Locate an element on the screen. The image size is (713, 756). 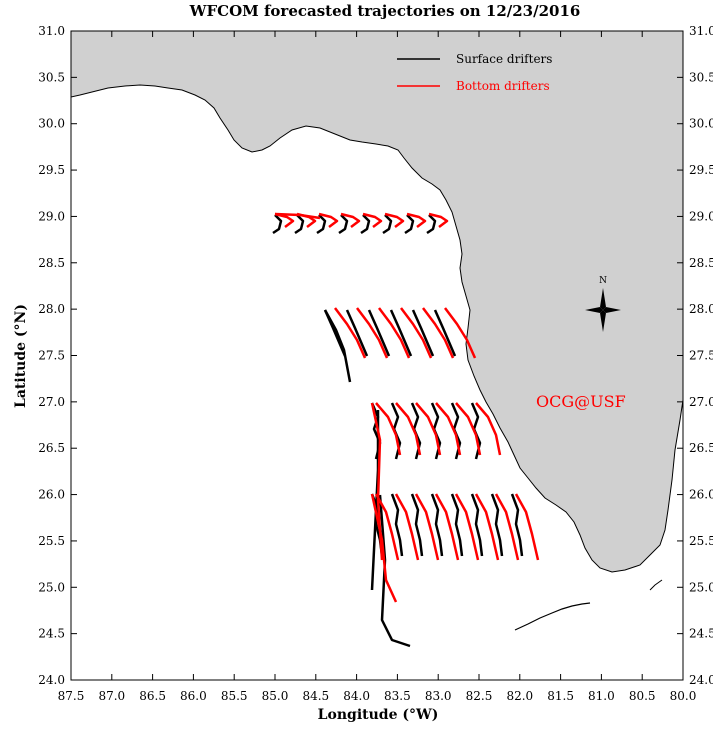
y-tick-label: 29.0 is located at coordinates (51, 216).